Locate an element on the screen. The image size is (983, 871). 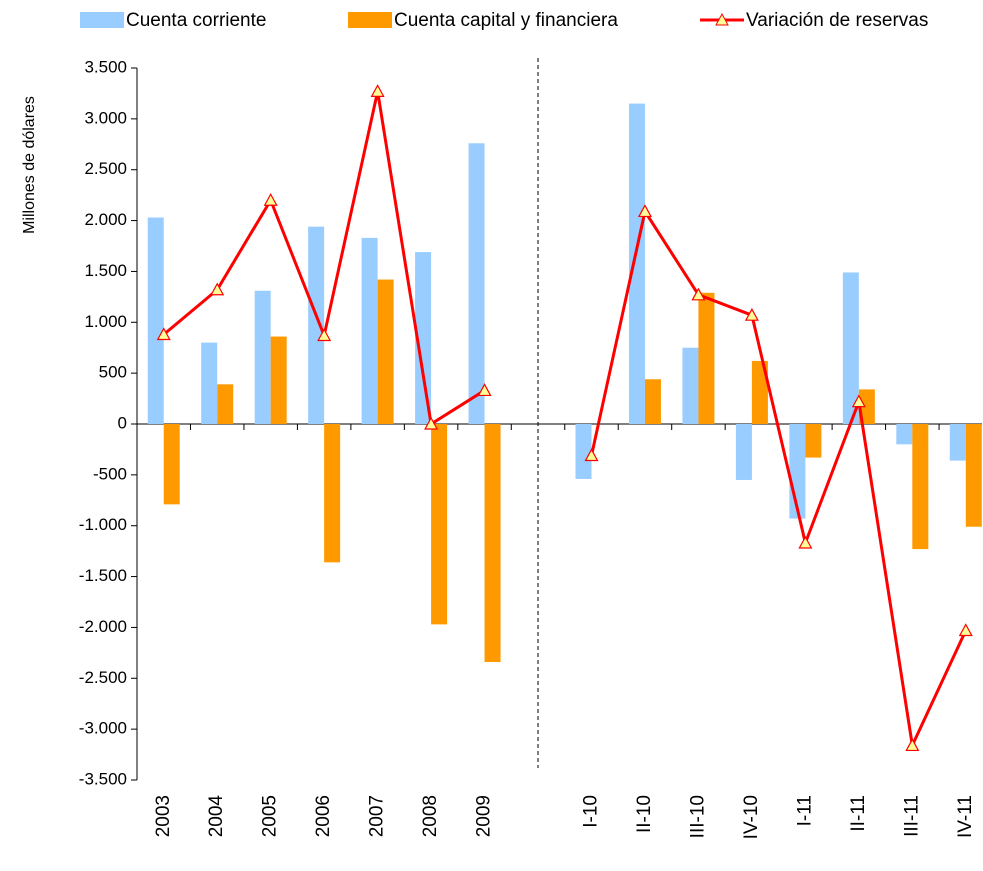
x-tick-label: I-10 is located at coordinates (591, 811).